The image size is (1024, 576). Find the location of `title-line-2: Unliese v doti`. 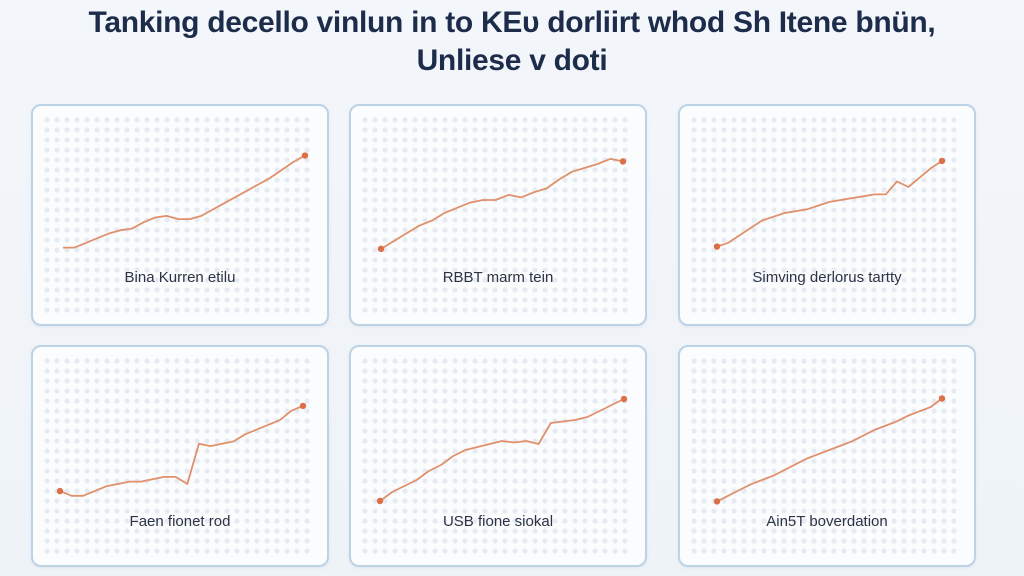

title-line-2: Unliese v doti is located at coordinates (512, 60).